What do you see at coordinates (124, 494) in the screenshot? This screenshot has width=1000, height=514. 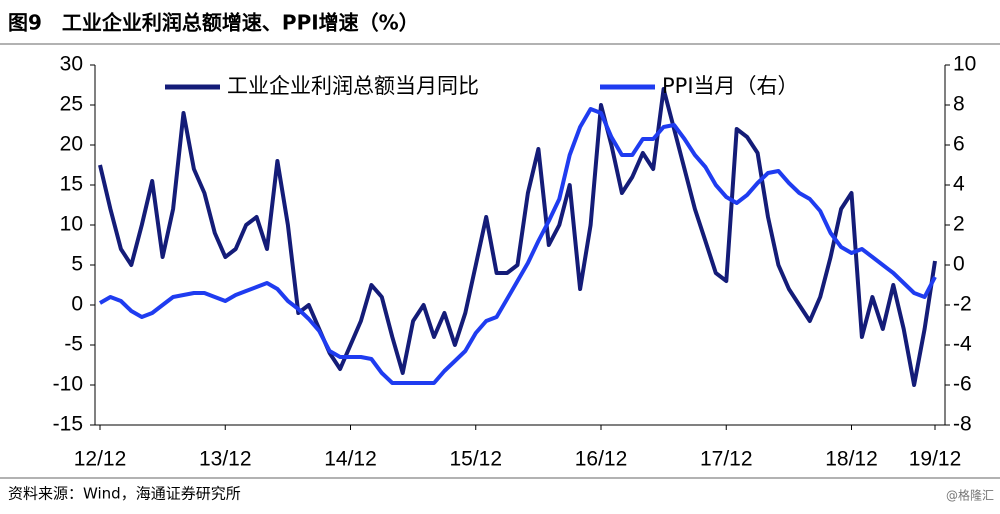 I see `source: 资料来源：Wind，海通证券研究所` at bounding box center [124, 494].